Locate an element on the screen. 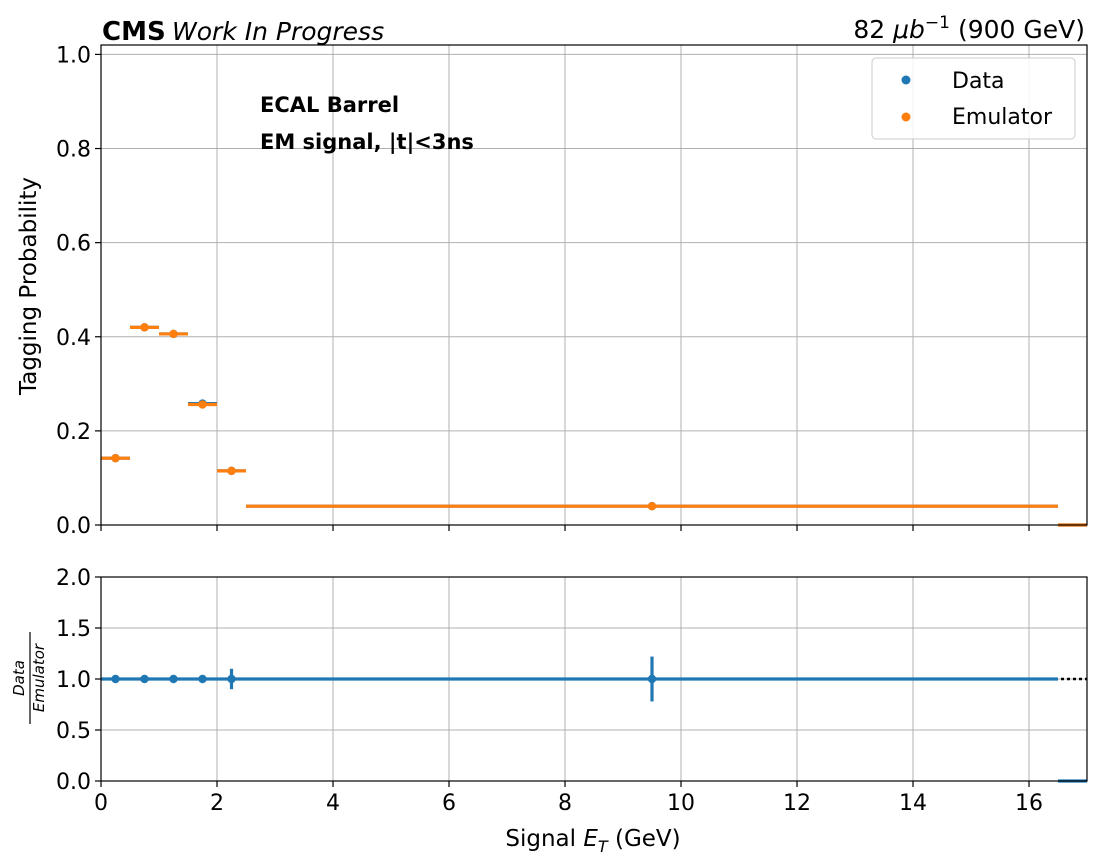 The height and width of the screenshot is (868, 1118). ratio-ytick-label-2: 1.0 is located at coordinates (73, 680).